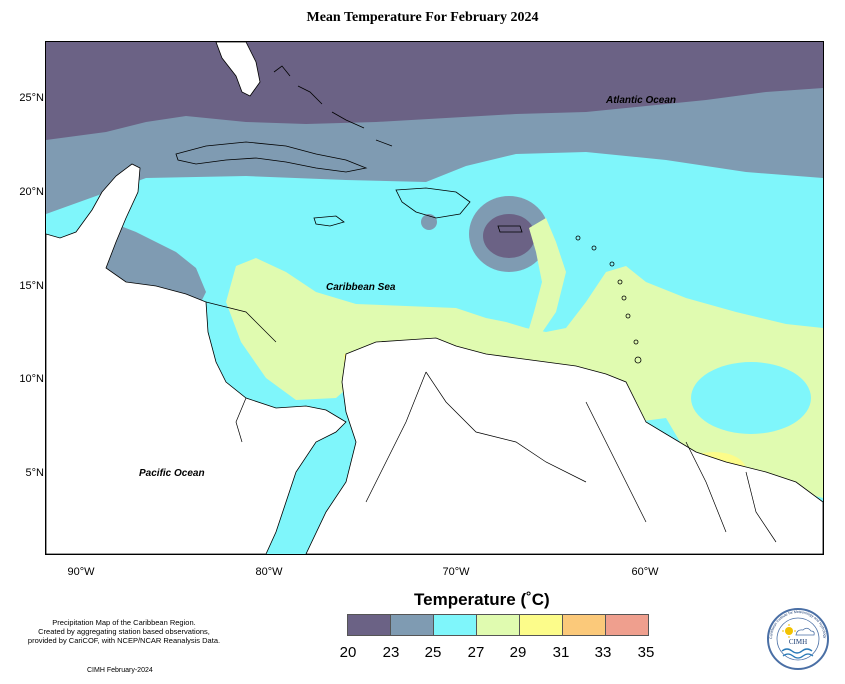 This screenshot has height=684, width=845. What do you see at coordinates (361, 287) in the screenshot?
I see `caribbean-sea-label: Caribbean Sea` at bounding box center [361, 287].